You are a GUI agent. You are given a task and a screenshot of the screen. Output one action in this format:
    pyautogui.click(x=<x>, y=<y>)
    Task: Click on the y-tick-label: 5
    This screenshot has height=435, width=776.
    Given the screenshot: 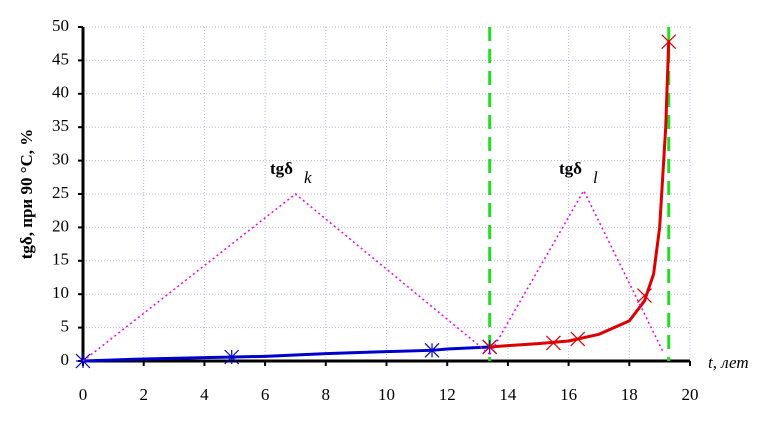 What is the action you would take?
    pyautogui.click(x=65, y=326)
    